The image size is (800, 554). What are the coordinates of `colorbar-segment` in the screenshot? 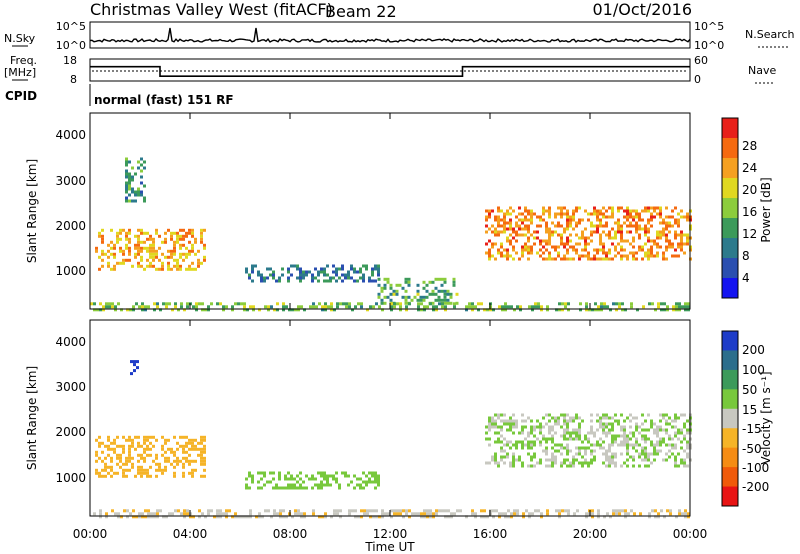 It's located at (730, 496).